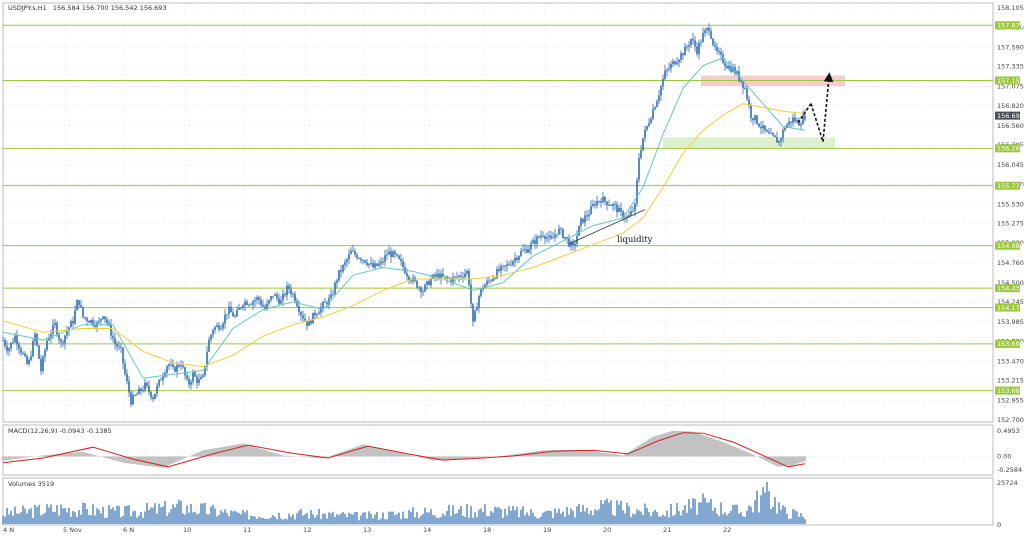 The height and width of the screenshot is (537, 1024). What do you see at coordinates (727, 530) in the screenshot?
I see `time-tick-label: 22` at bounding box center [727, 530].